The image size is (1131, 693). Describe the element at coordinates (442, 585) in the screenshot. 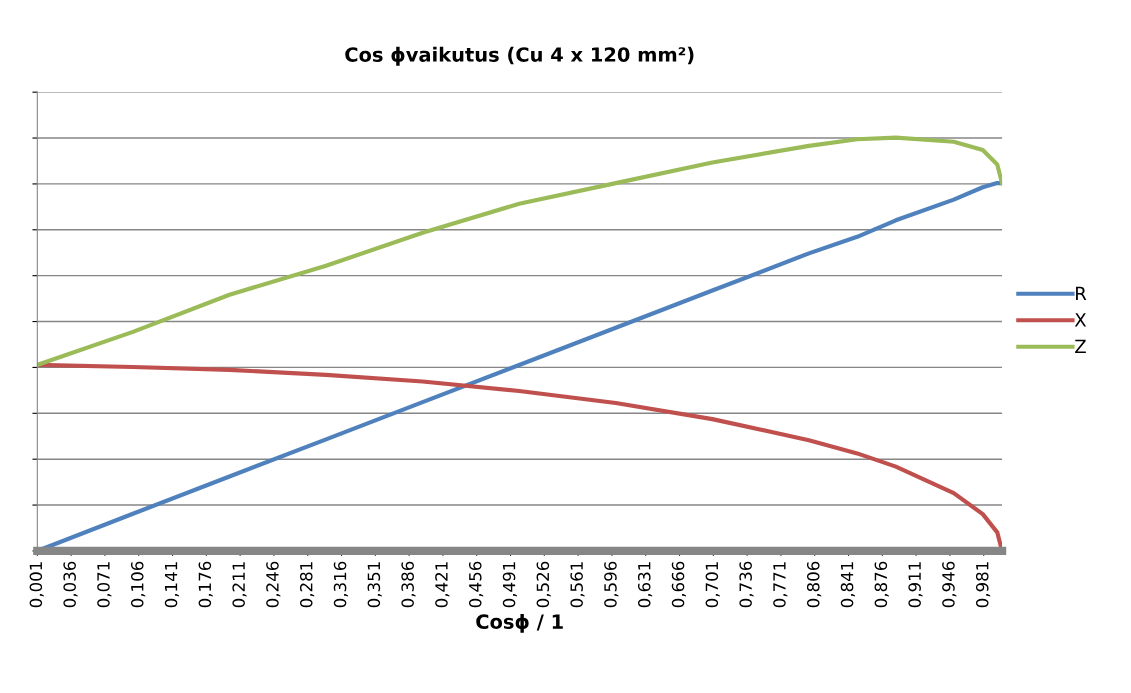

I see `x-tick-label: 0,421` at that location.